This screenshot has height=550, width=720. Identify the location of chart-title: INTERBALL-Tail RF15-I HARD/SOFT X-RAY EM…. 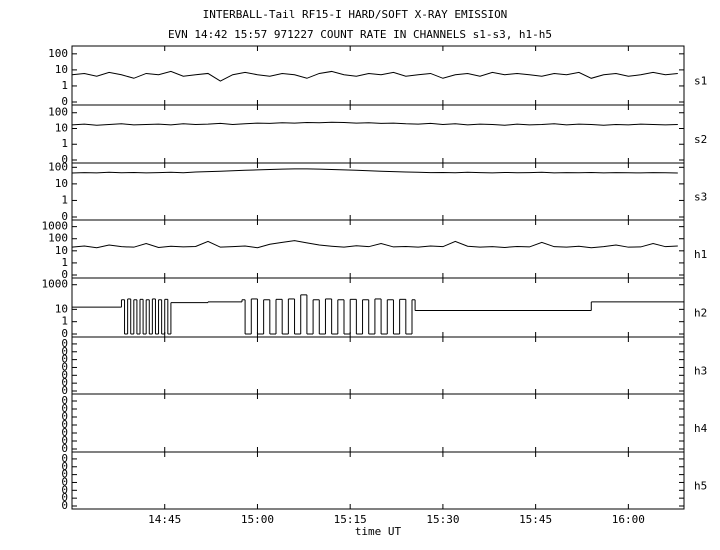
(355, 14).